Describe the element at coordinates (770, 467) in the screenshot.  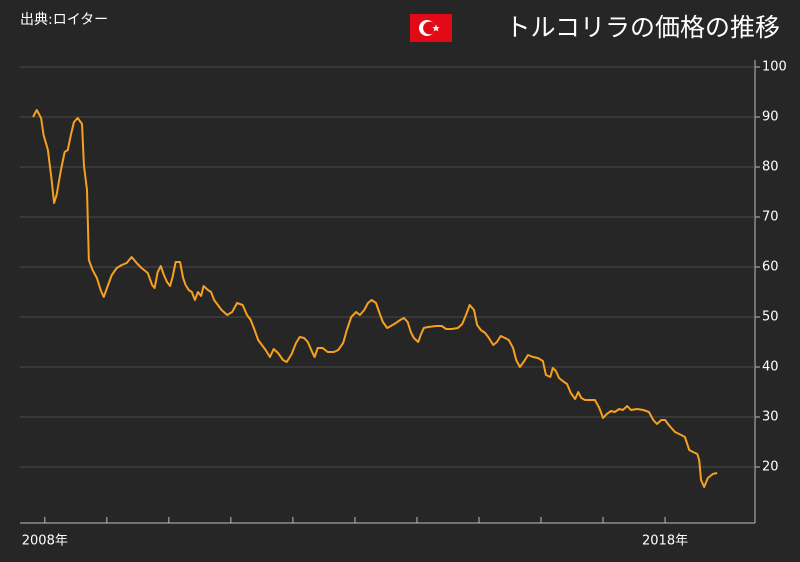
I see `y-tick-label: 20` at that location.